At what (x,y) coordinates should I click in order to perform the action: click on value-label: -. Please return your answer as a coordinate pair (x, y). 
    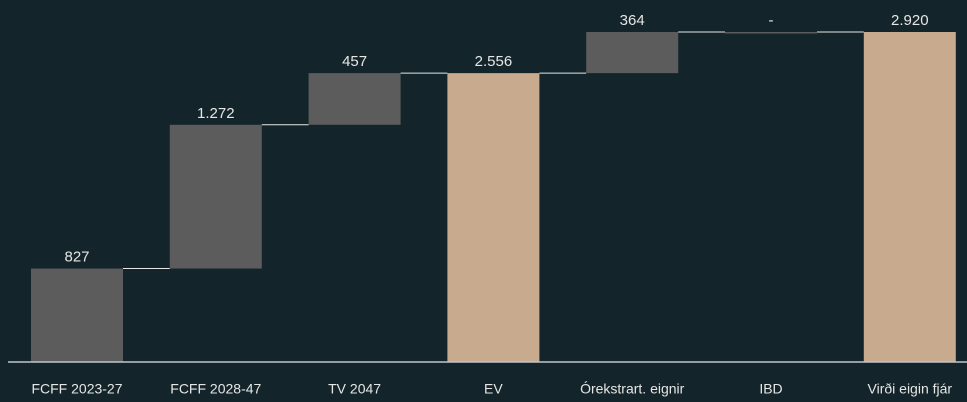
    Looking at the image, I should click on (771, 20).